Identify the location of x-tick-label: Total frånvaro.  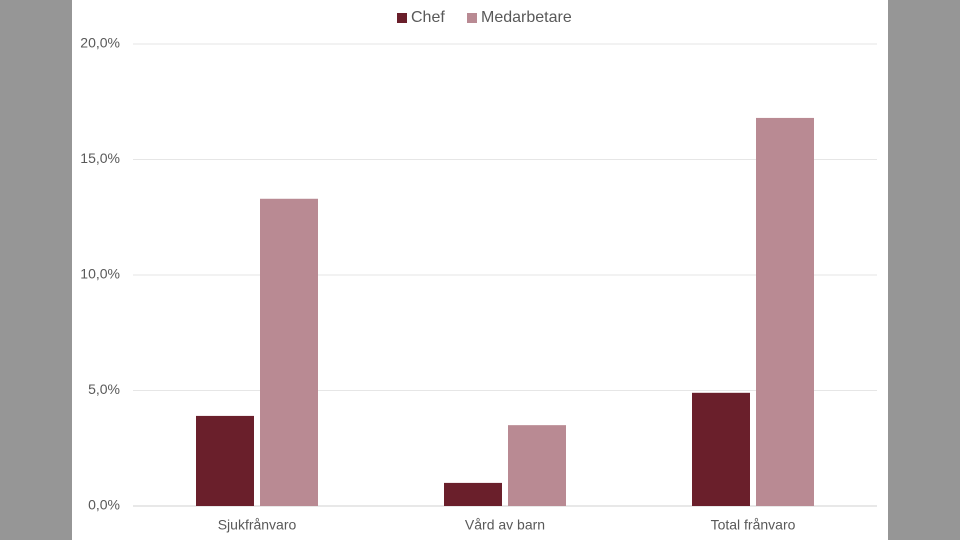
(753, 525).